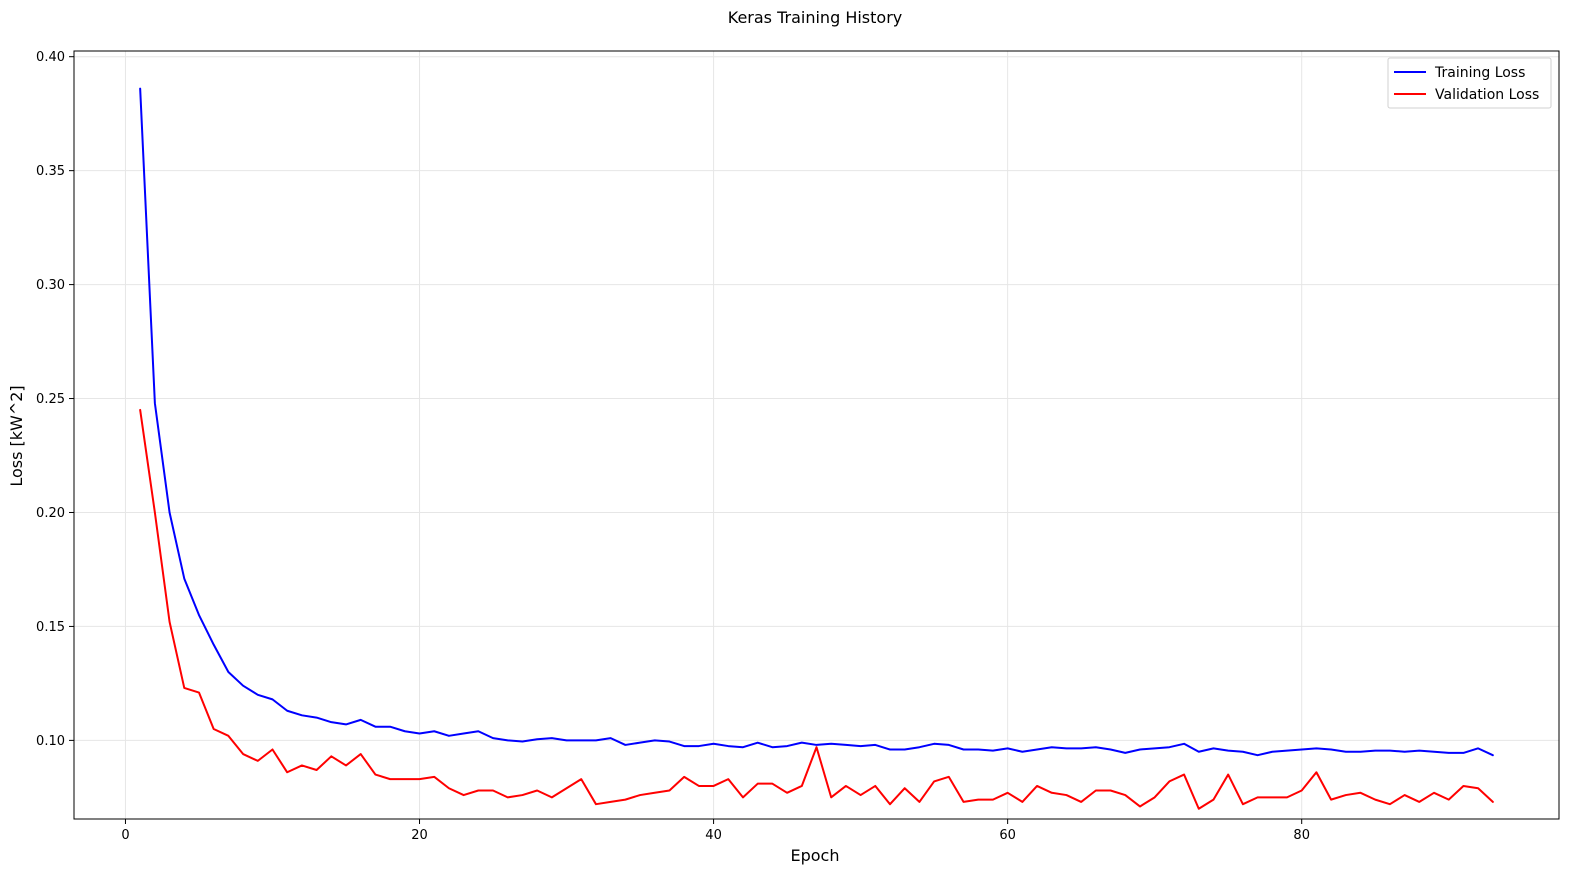 Image resolution: width=1583 pixels, height=883 pixels. Describe the element at coordinates (50, 741) in the screenshot. I see `y-tick-label: 0.10` at that location.